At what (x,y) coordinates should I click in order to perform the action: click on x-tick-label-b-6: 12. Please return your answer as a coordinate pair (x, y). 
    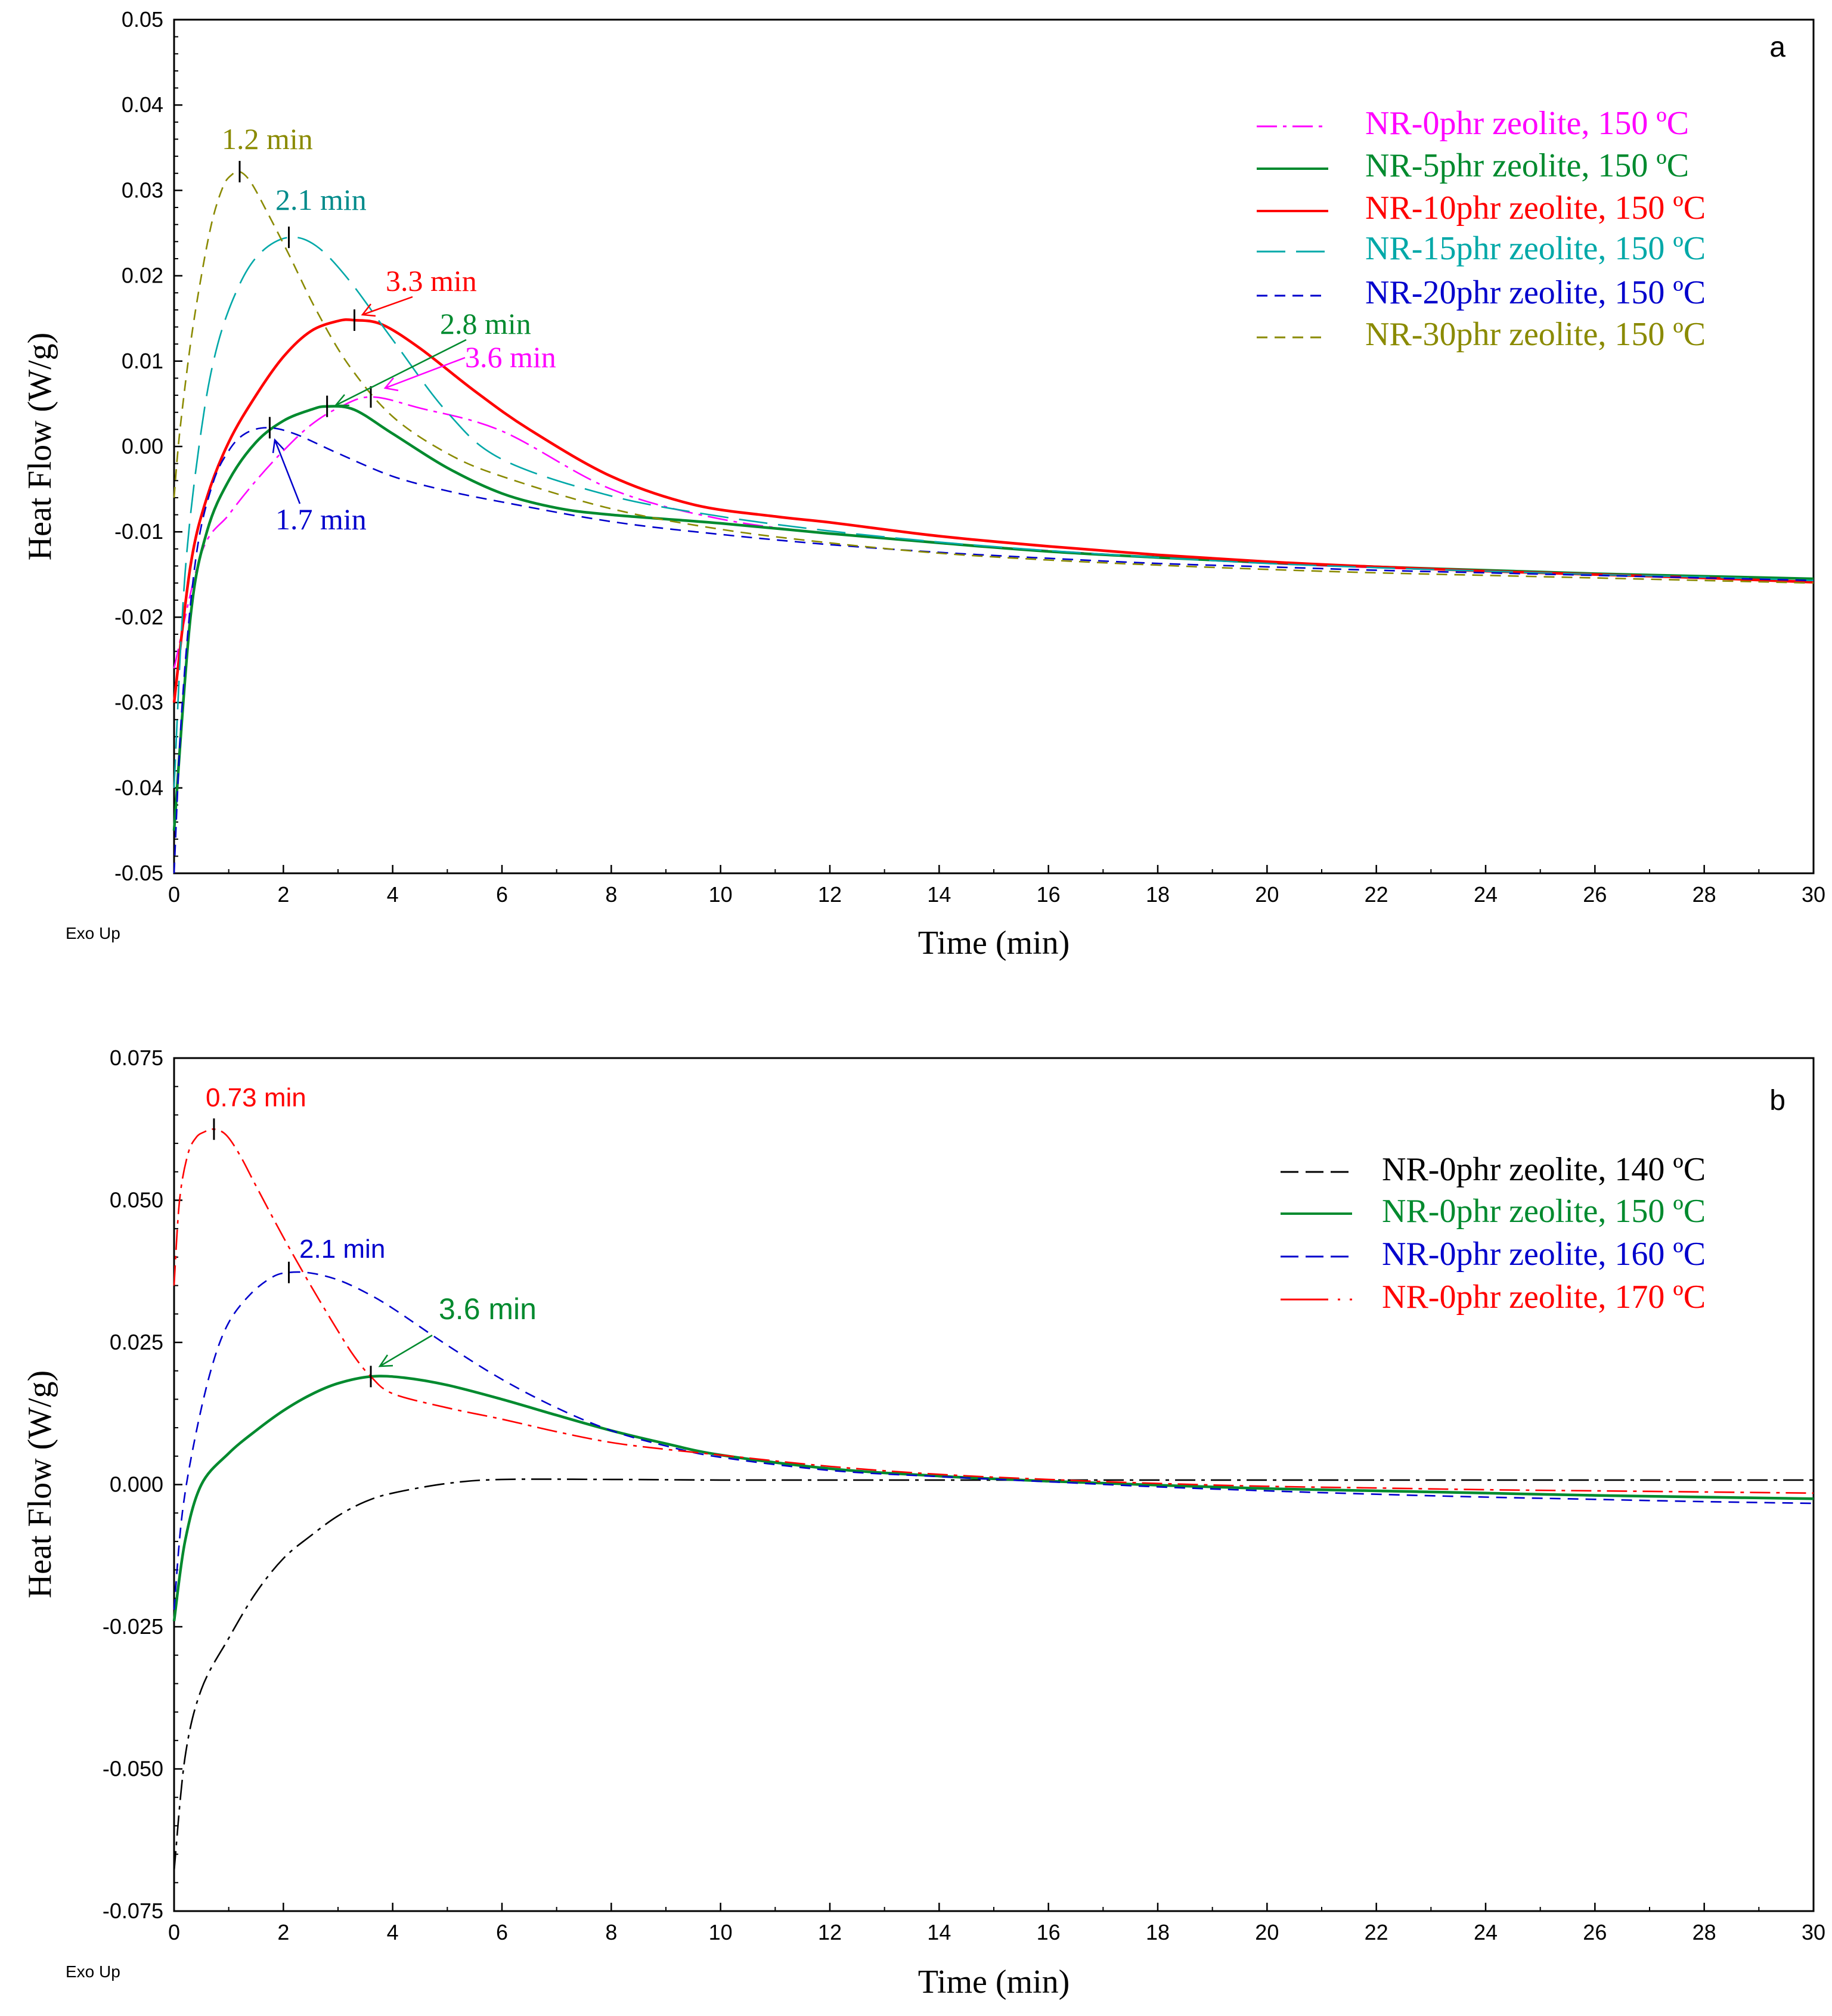
    Looking at the image, I should click on (830, 1932).